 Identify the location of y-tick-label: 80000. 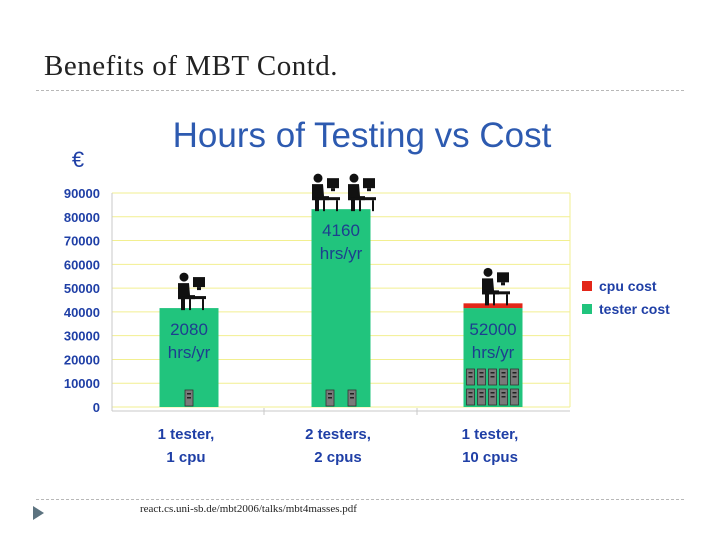
(82, 217).